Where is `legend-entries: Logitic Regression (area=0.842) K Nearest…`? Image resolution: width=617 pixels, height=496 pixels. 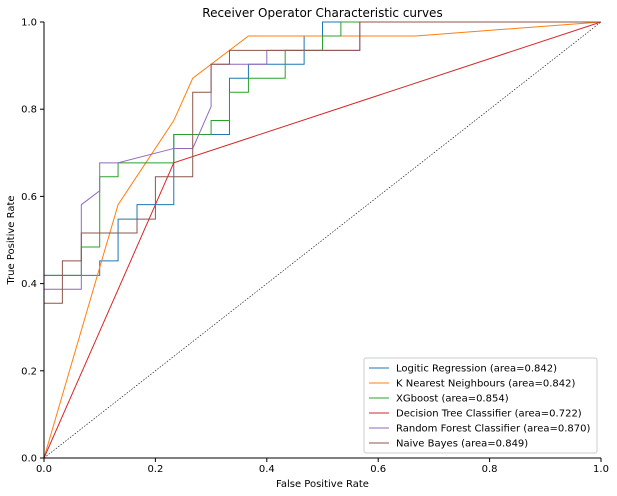 legend-entries: Logitic Regression (area=0.842) K Nearest… is located at coordinates (479, 407).